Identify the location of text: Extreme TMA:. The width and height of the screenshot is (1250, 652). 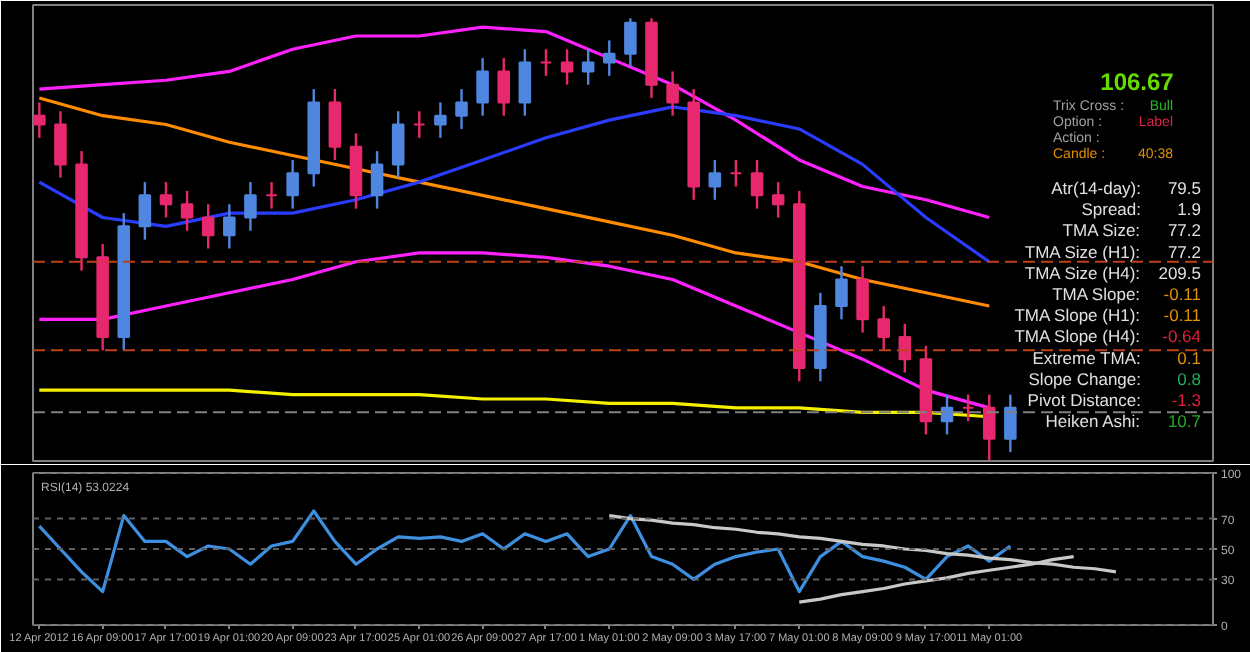
(1086, 357).